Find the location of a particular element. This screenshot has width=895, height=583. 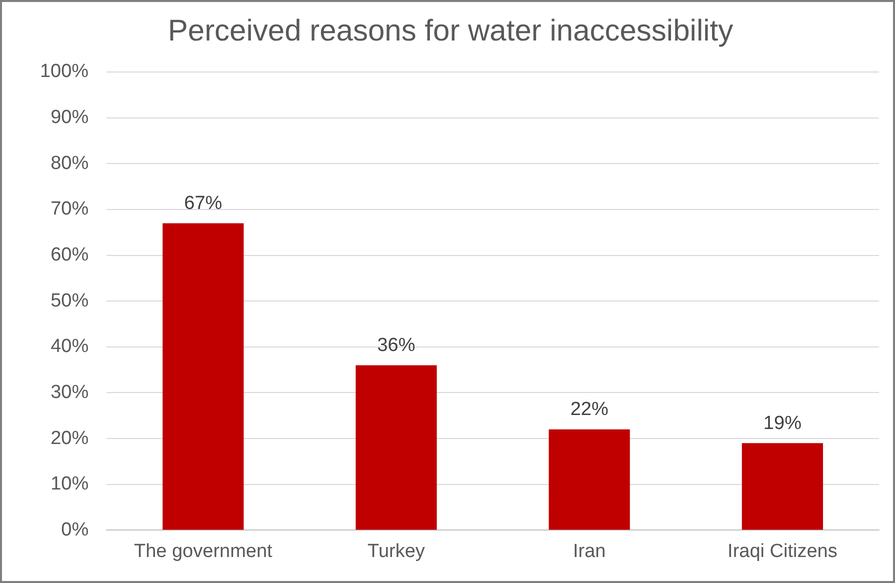

y-tick-label: 70% is located at coordinates (69, 209).